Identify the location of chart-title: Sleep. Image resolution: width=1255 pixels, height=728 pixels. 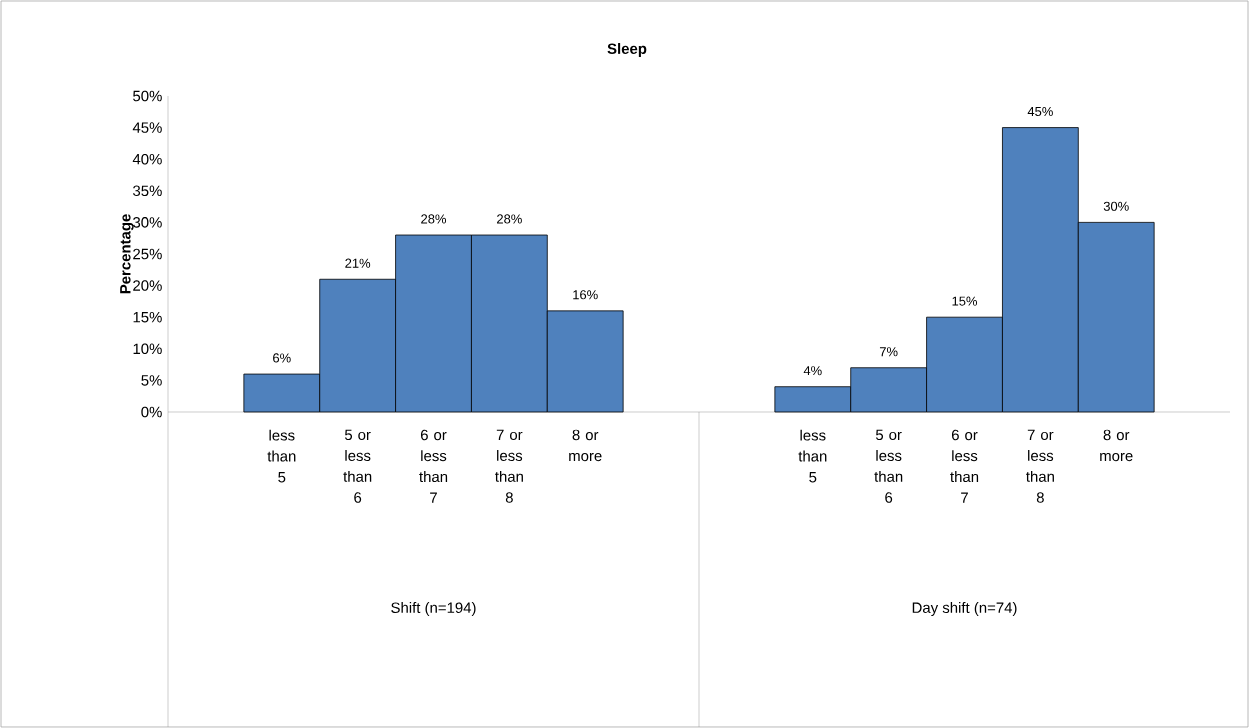
(627, 50).